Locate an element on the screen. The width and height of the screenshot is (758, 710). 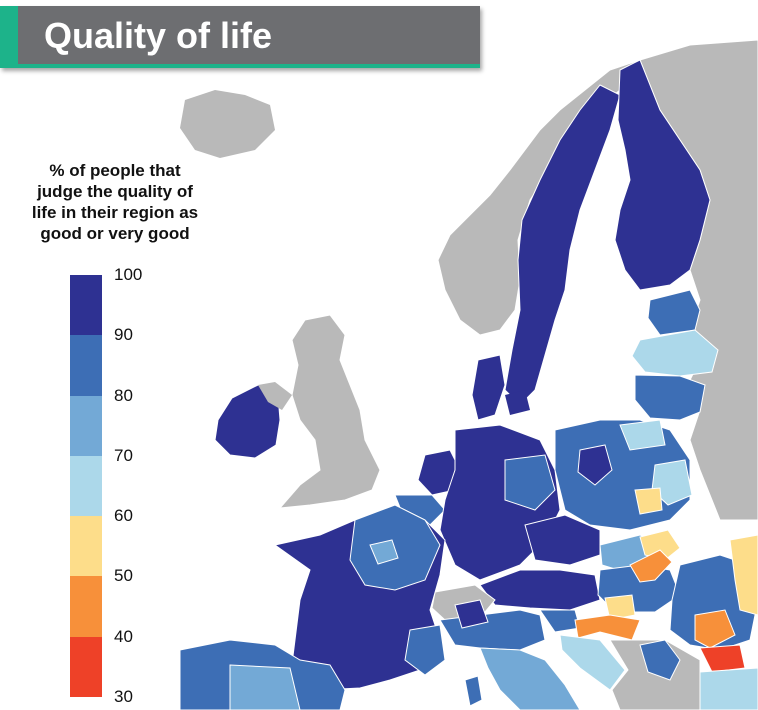
poland-central-region is located at coordinates (595, 465).